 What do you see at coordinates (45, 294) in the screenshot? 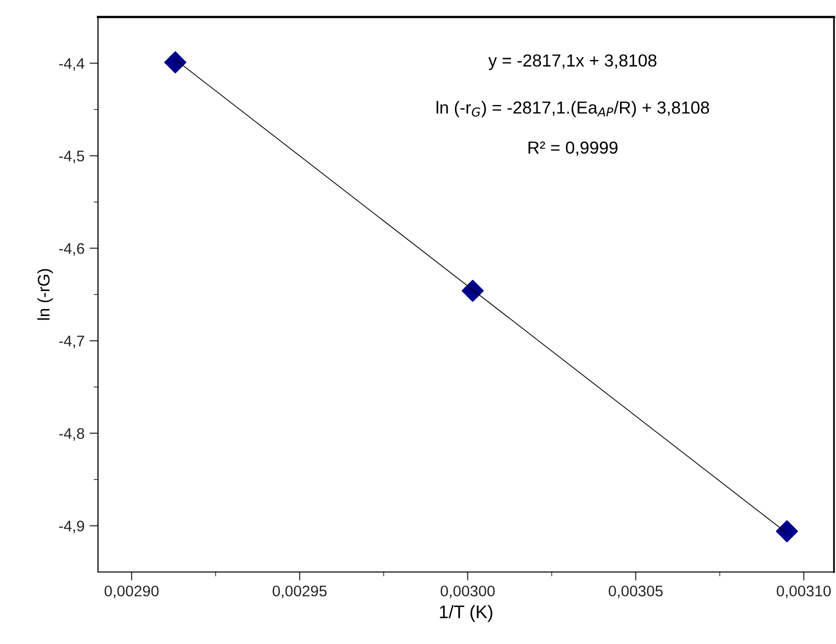
I see `y-axis-title: ln (-rG)` at bounding box center [45, 294].